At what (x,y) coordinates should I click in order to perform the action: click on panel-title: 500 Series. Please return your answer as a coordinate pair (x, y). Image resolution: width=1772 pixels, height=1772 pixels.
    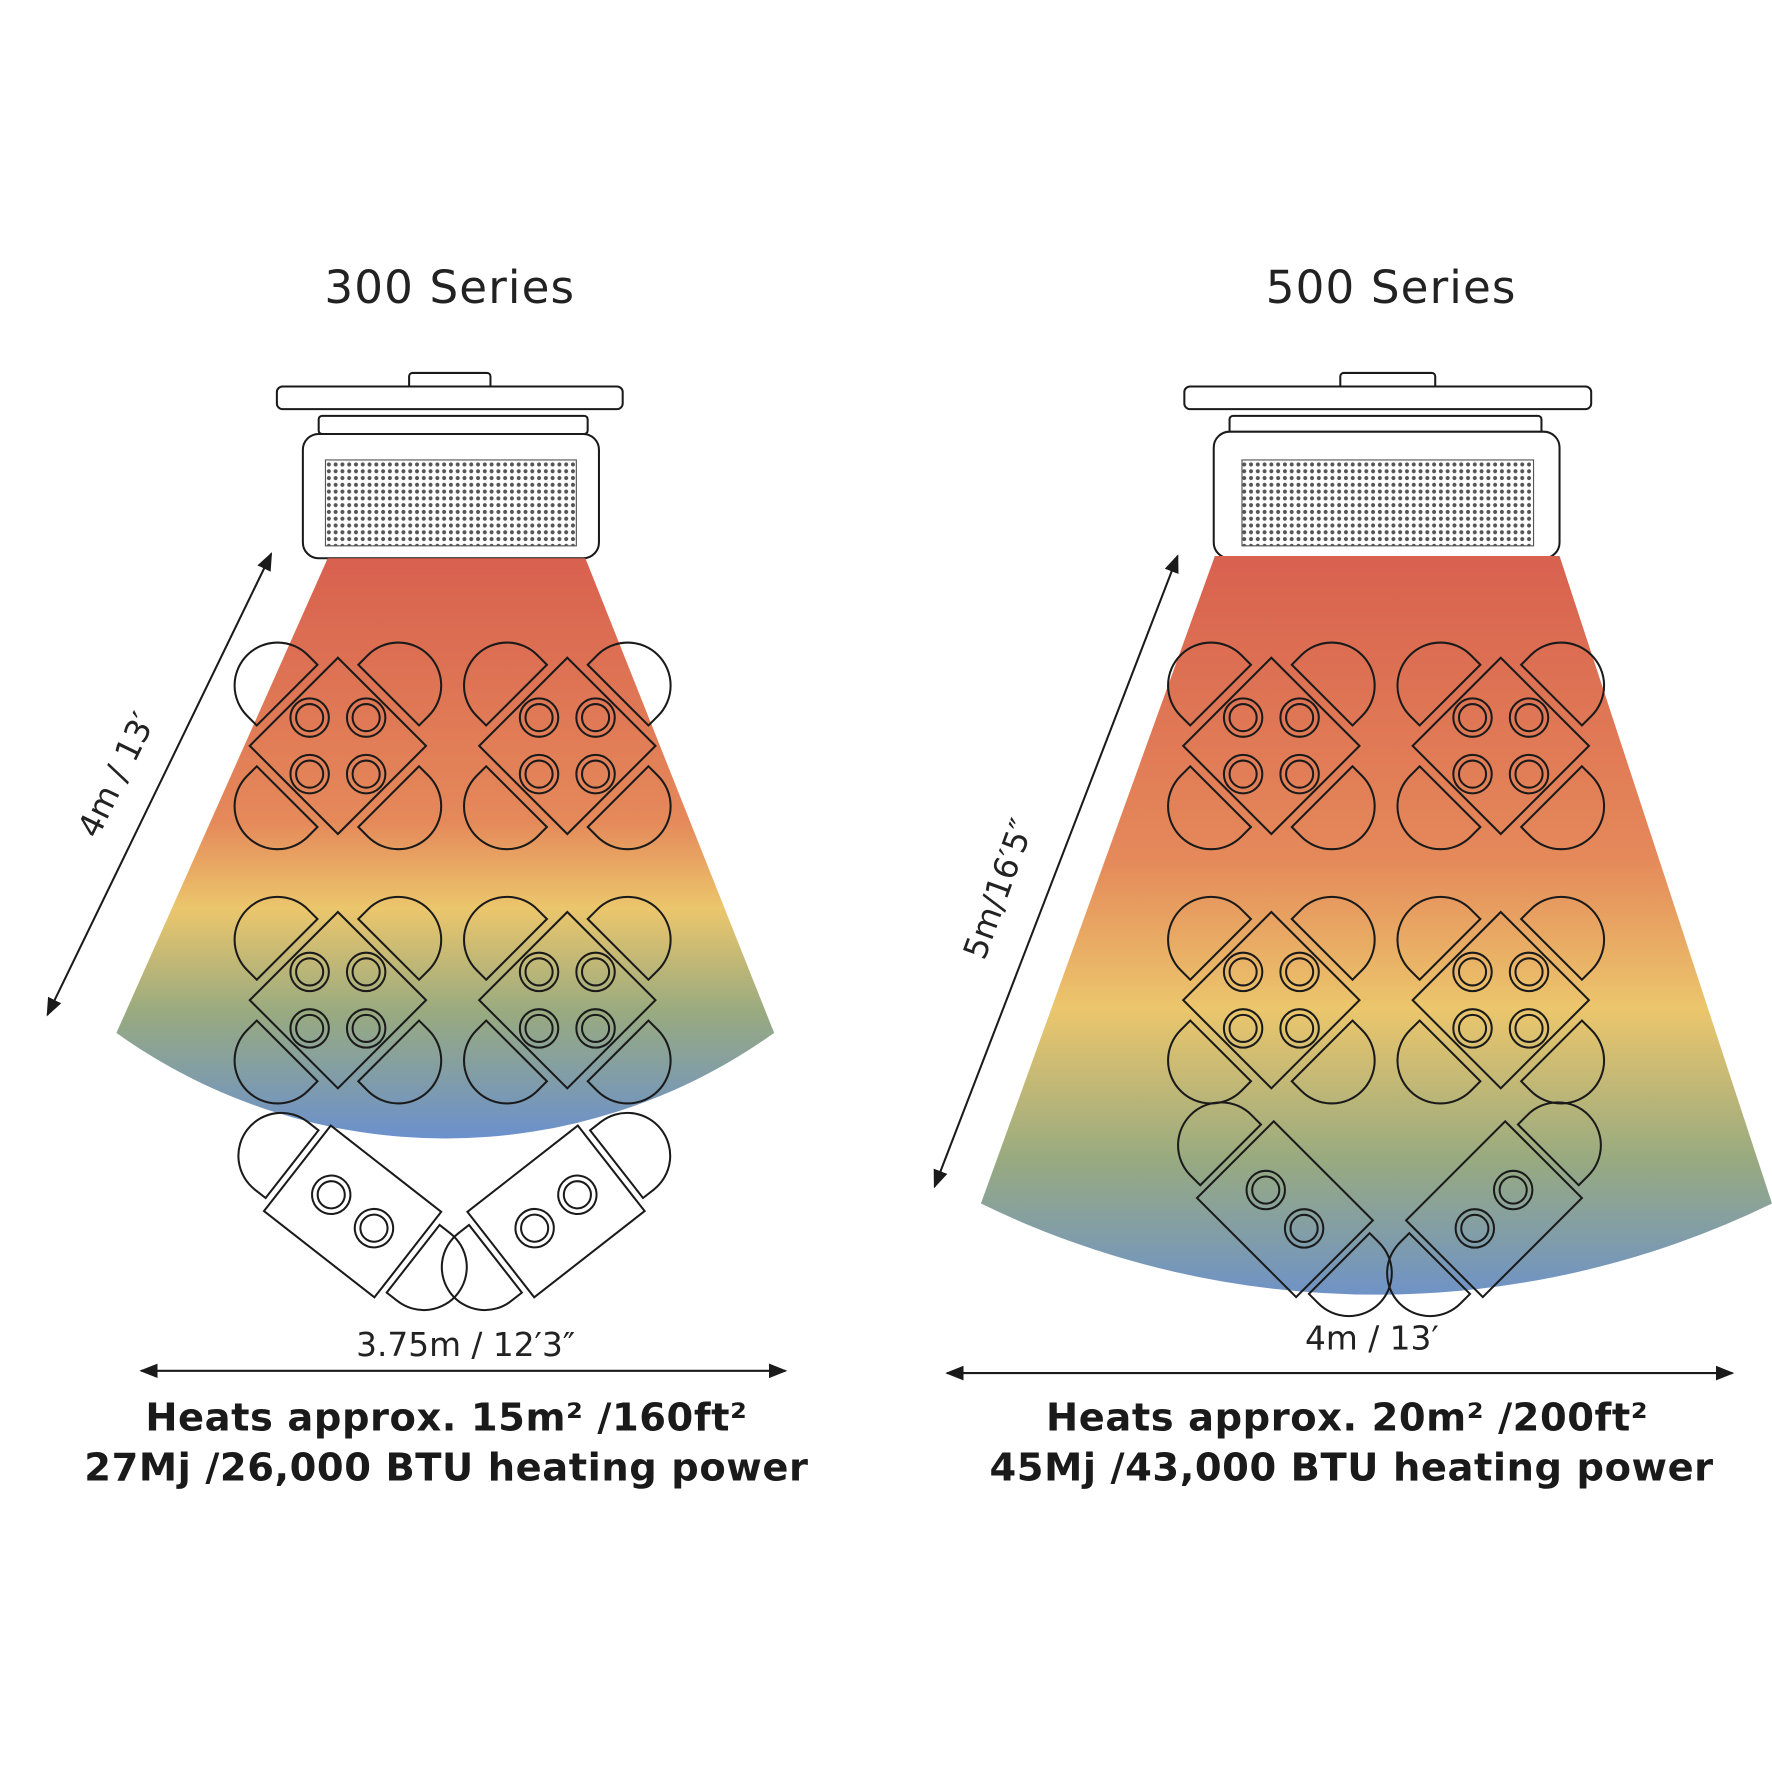
    Looking at the image, I should click on (1391, 287).